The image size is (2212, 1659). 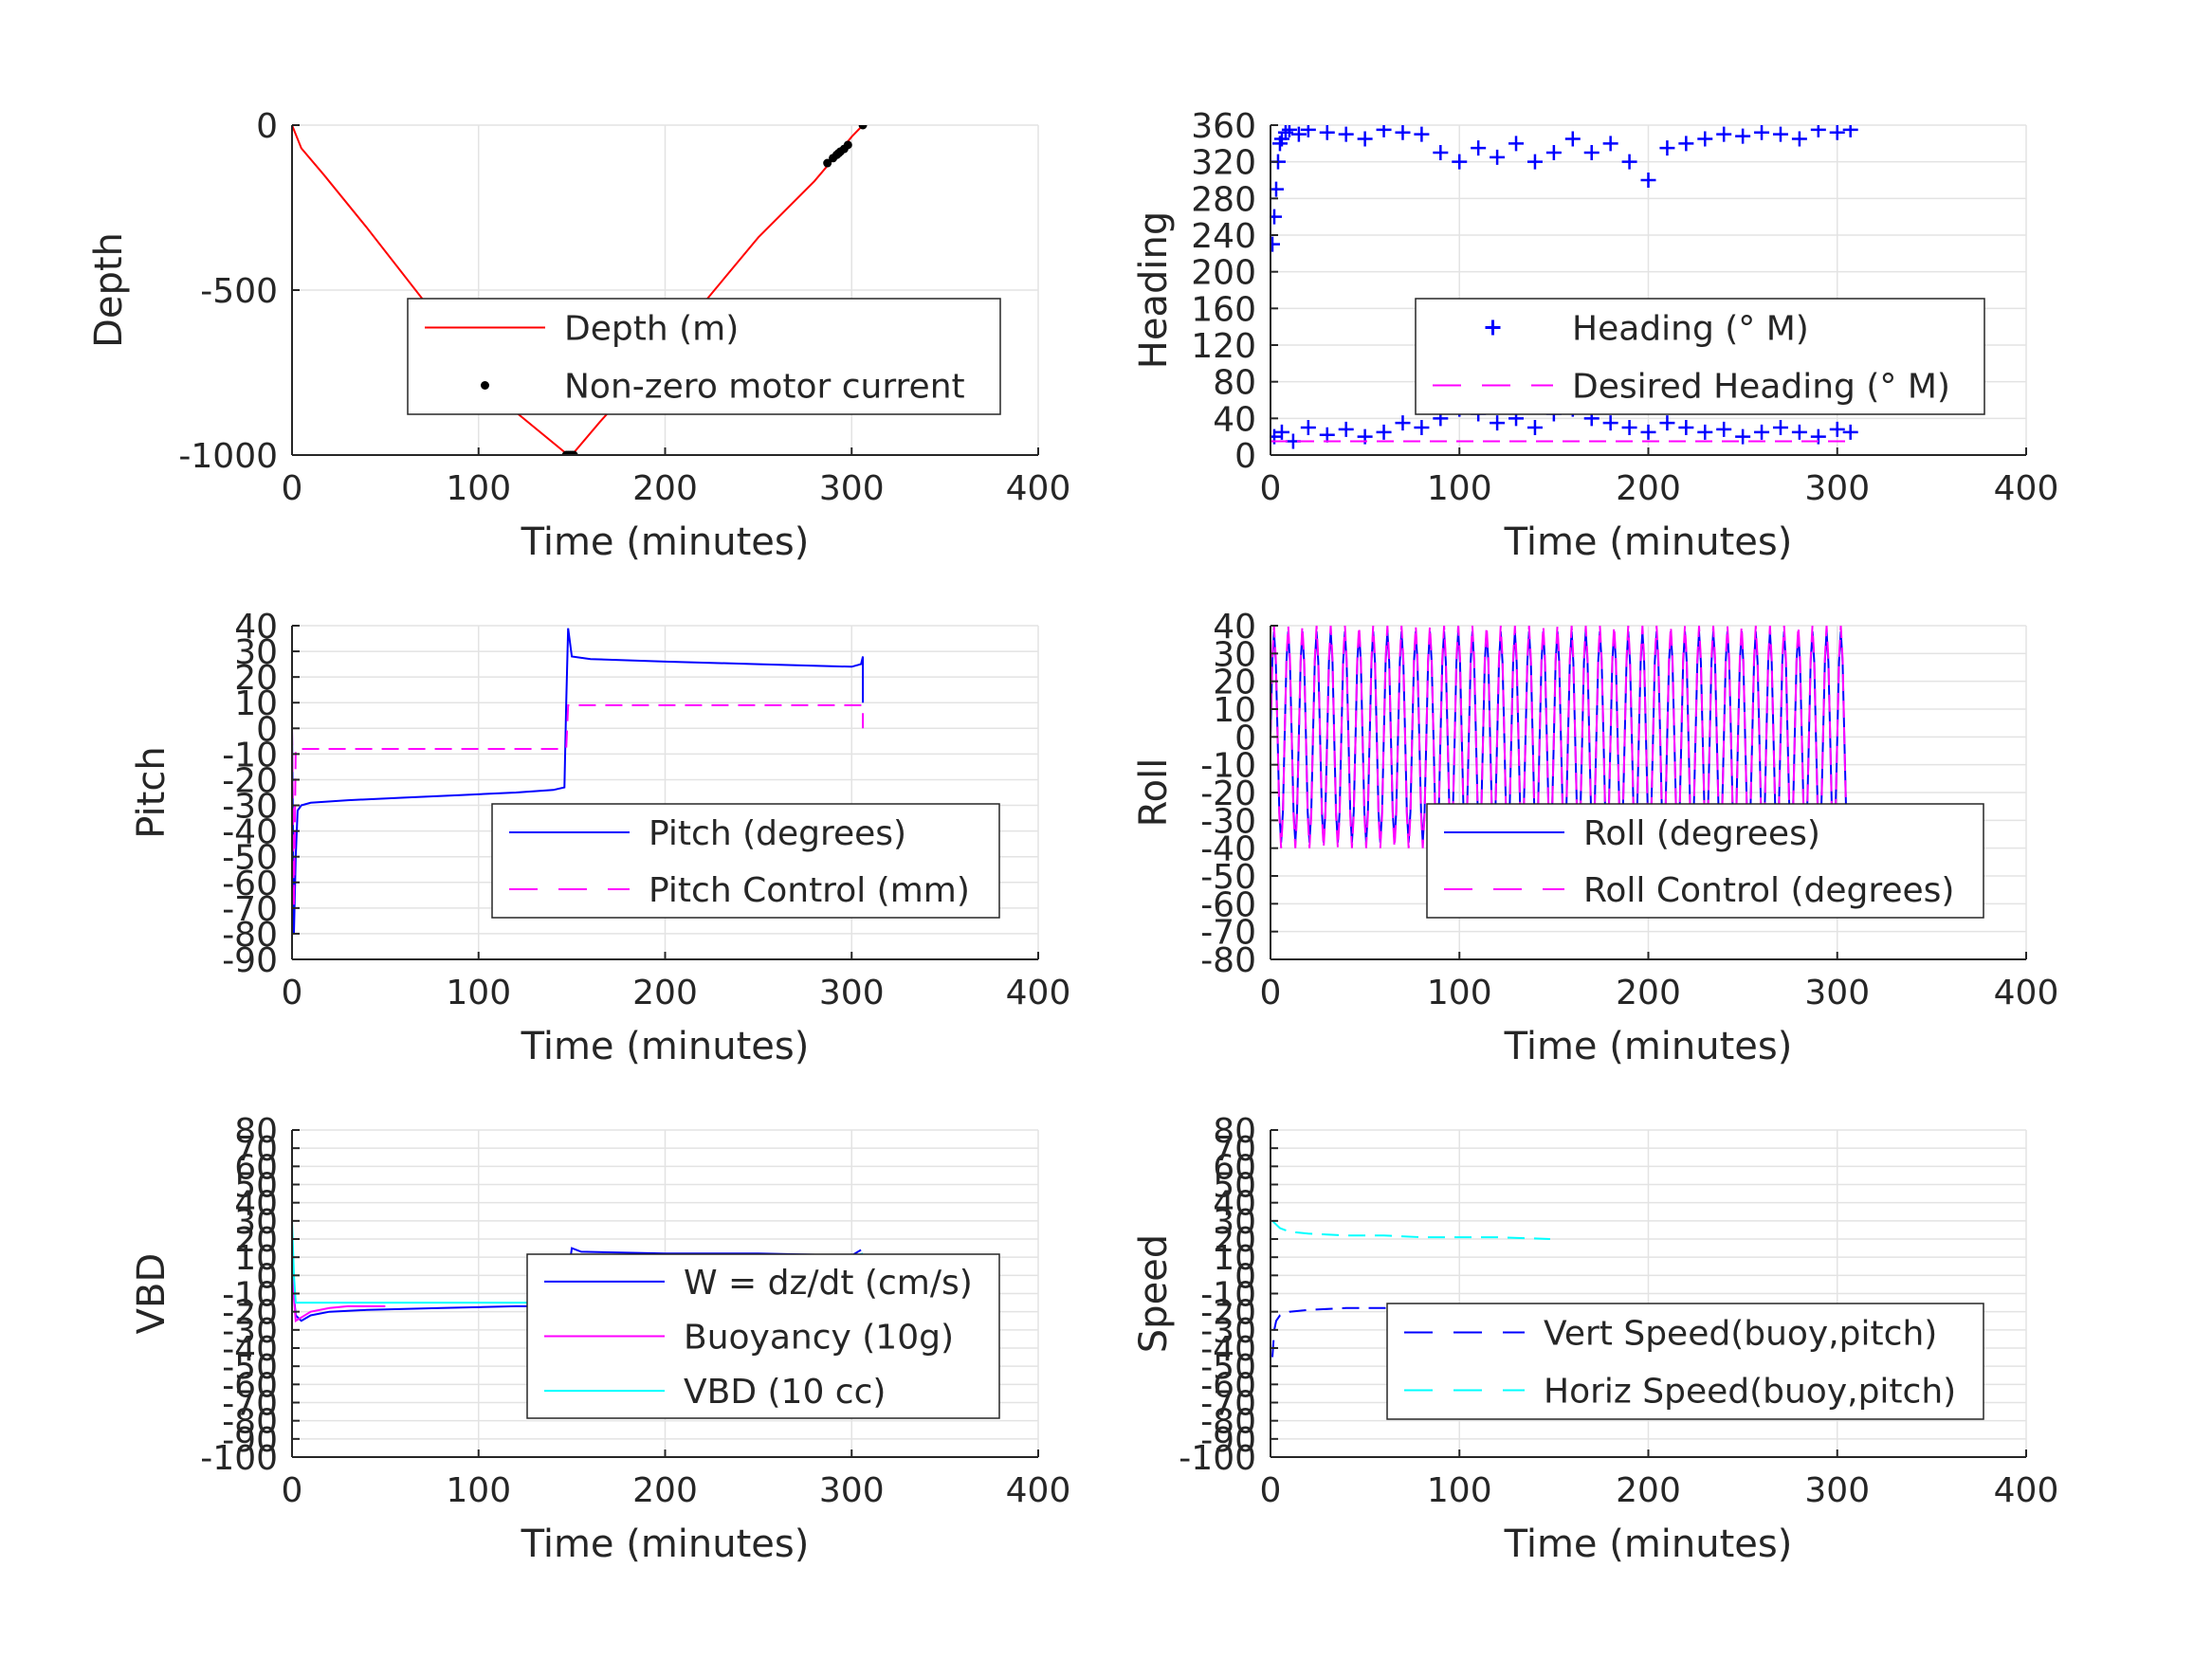 What do you see at coordinates (1690, 329) in the screenshot?
I see `legend-label: Heading (° M)` at bounding box center [1690, 329].